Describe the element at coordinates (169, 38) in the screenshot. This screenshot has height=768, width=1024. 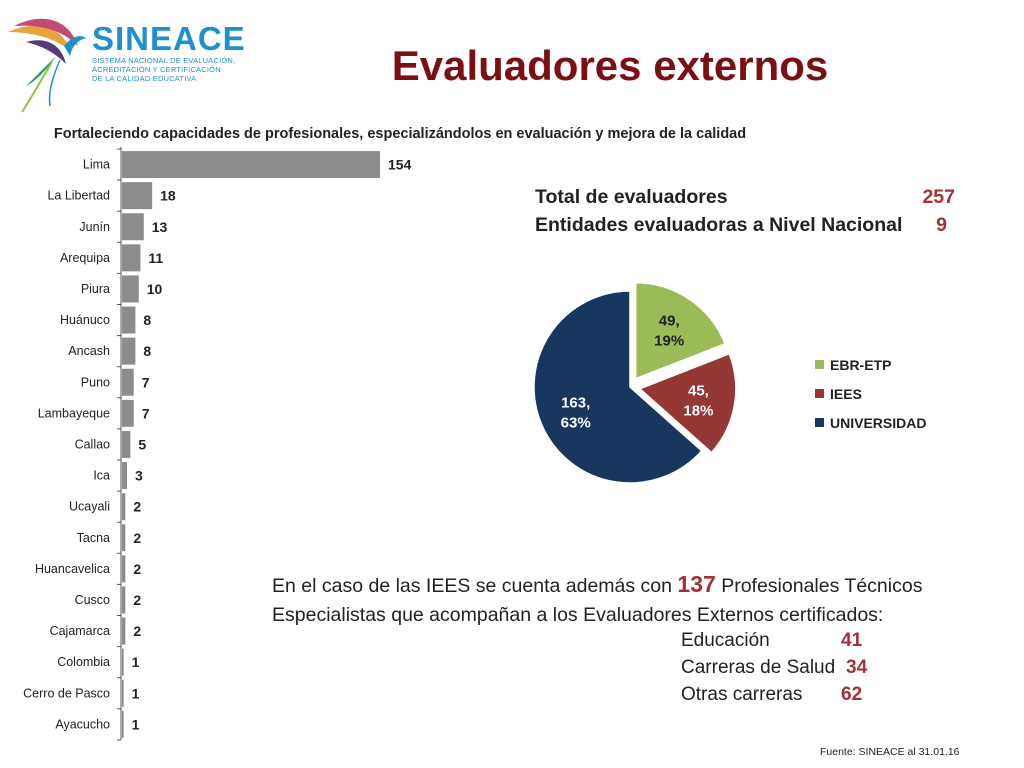
I see `logo-name: SINEACE` at that location.